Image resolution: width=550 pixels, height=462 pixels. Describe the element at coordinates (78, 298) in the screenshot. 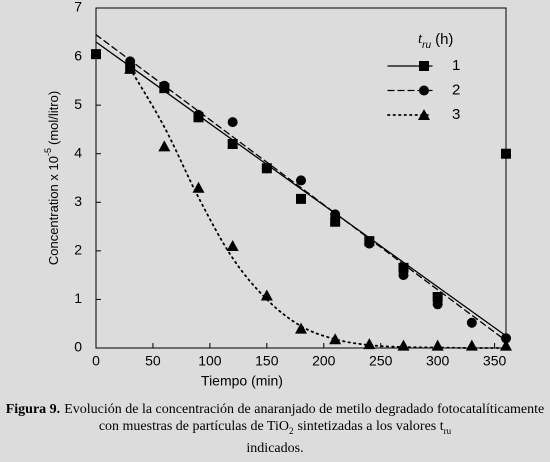

I see `y-tick-label: 1` at that location.